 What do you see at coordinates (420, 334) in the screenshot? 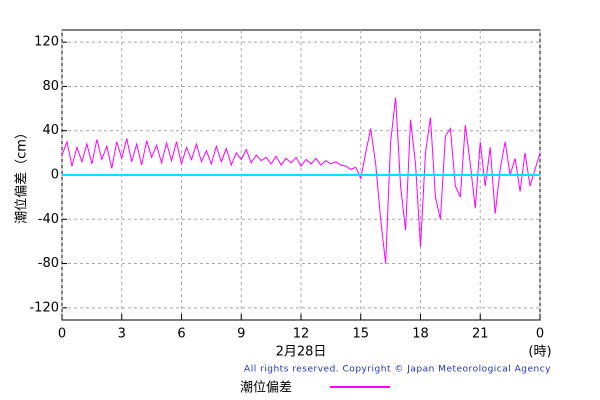
I see `x-tick-label: 18` at bounding box center [420, 334].